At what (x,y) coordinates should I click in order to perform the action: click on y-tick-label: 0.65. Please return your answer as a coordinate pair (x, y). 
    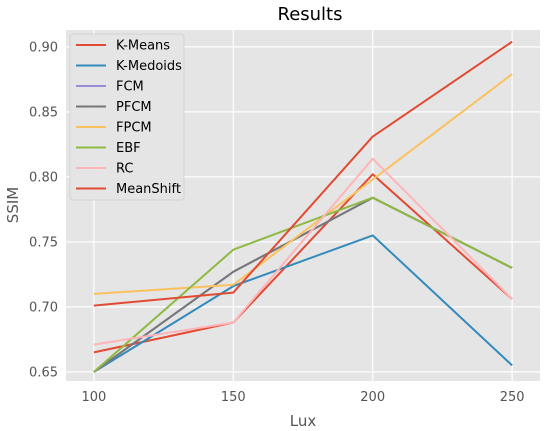
    Looking at the image, I should click on (43, 372).